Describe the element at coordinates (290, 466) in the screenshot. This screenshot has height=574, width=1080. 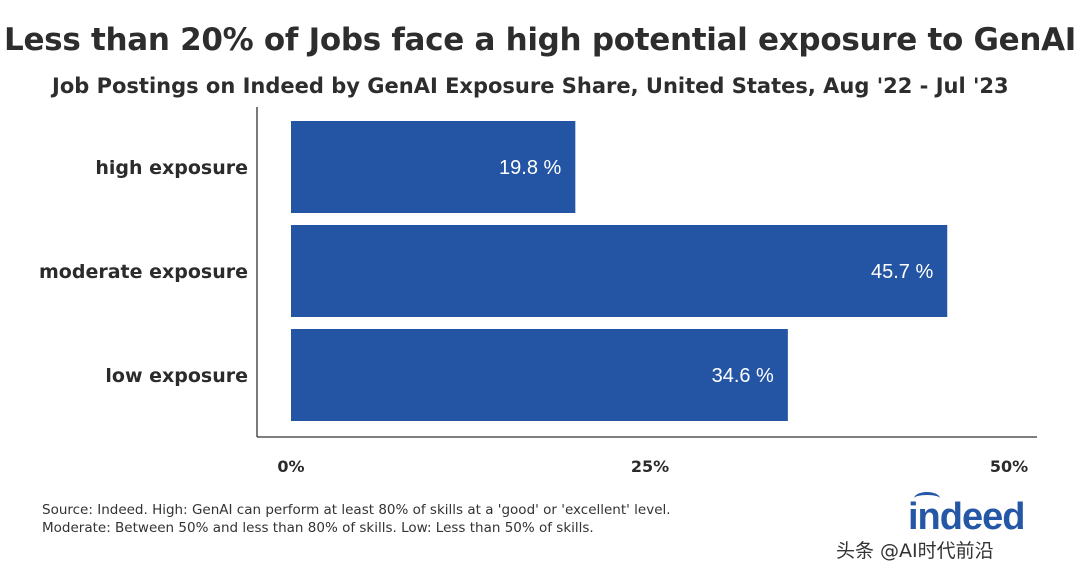
I see `x-tick-label: 0%` at that location.